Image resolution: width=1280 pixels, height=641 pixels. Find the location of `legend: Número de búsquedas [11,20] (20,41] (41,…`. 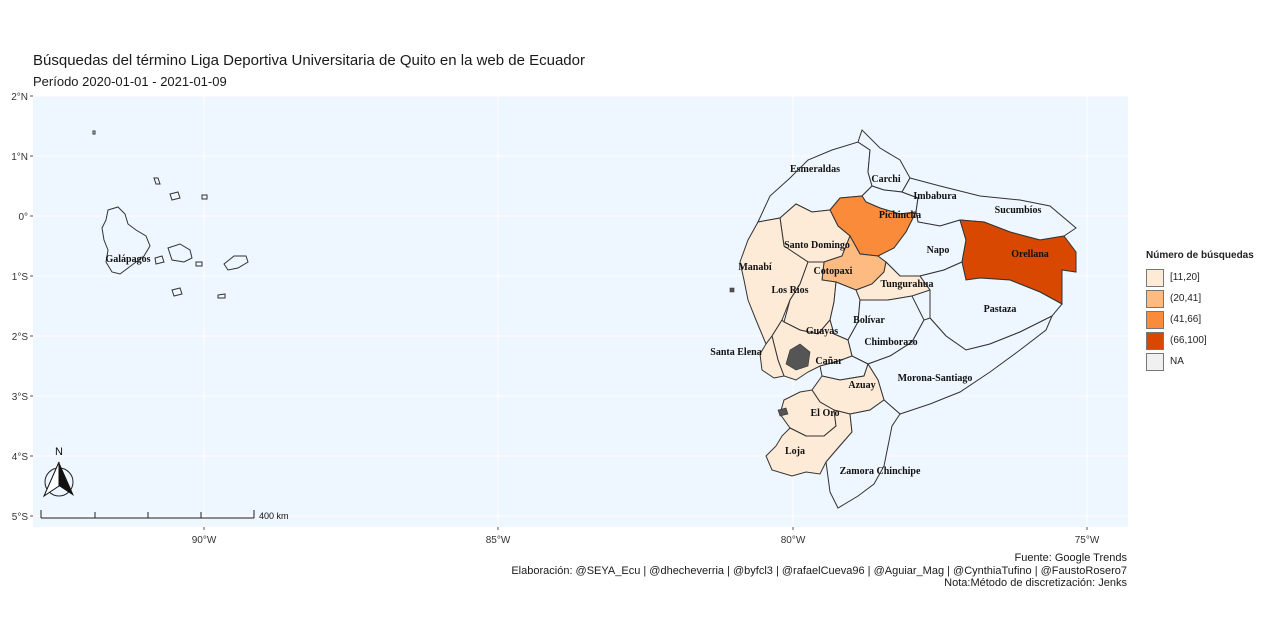

legend: Número de búsquedas [11,20] (20,41] (41,… is located at coordinates (1200, 311).